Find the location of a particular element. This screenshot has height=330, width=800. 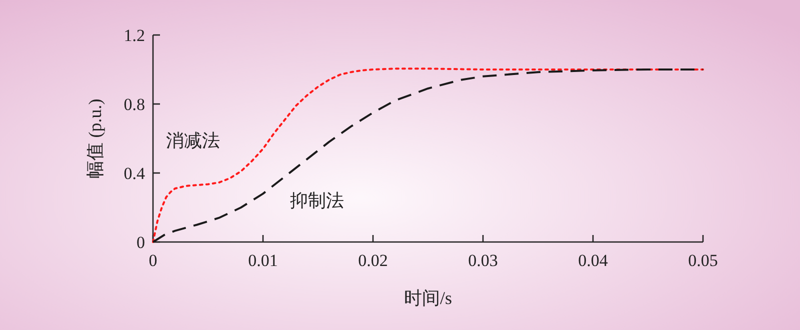

series-label: 抑制法 is located at coordinates (317, 200).